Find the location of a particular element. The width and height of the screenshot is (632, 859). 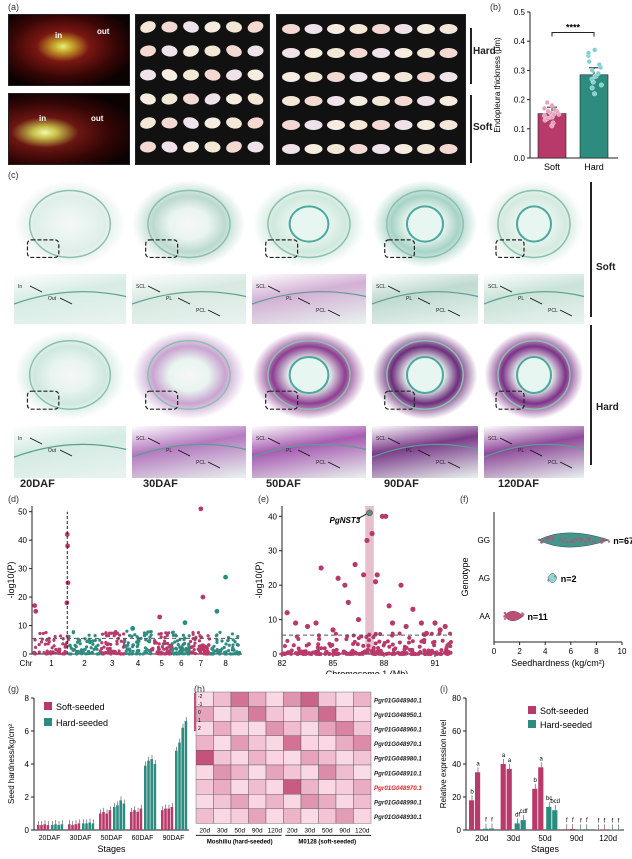

chromosome-label: 3 is located at coordinates (112, 663).